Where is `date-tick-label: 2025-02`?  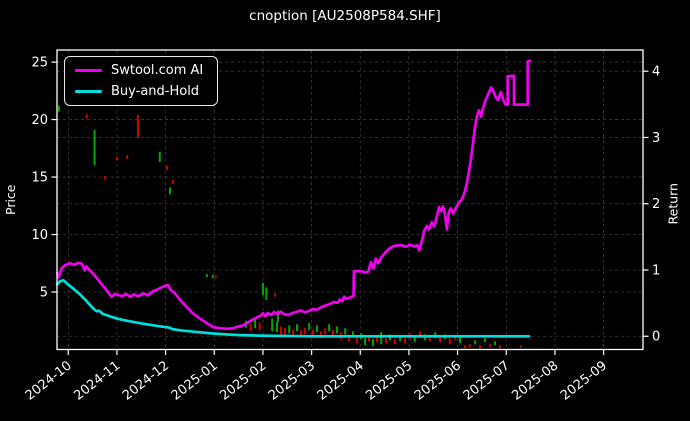 date-tick-label: 2025-02 is located at coordinates (243, 380).